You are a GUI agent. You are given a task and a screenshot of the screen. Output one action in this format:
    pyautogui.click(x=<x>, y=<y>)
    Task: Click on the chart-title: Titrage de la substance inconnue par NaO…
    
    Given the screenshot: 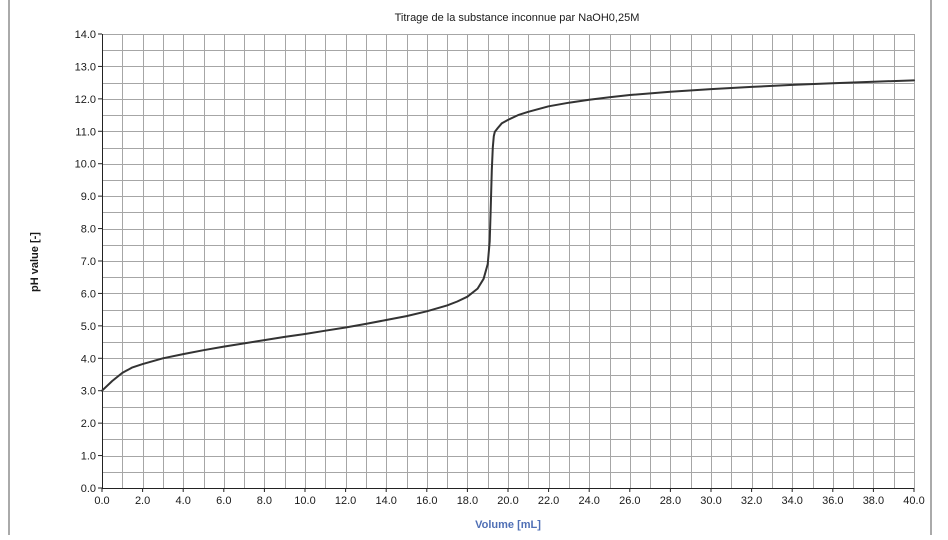 What is the action you would take?
    pyautogui.click(x=517, y=18)
    